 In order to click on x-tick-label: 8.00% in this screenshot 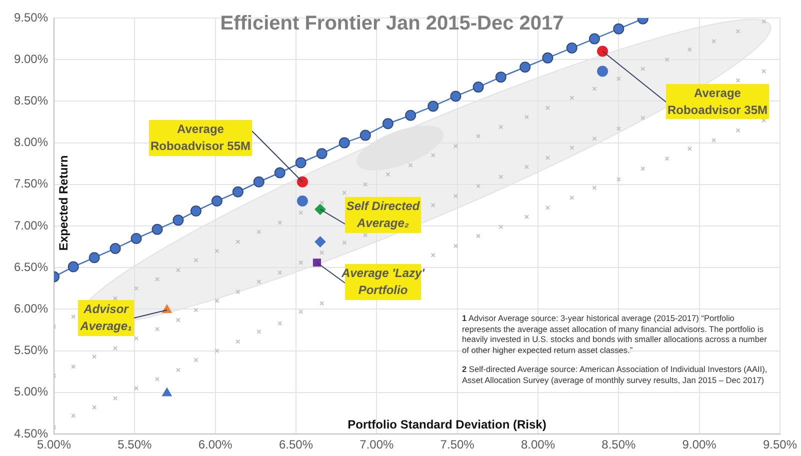, I will do `click(538, 445)`.